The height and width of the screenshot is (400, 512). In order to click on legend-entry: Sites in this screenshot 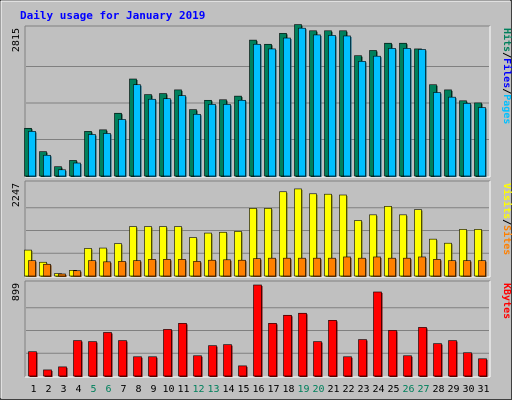, I will do `click(506, 240)`.